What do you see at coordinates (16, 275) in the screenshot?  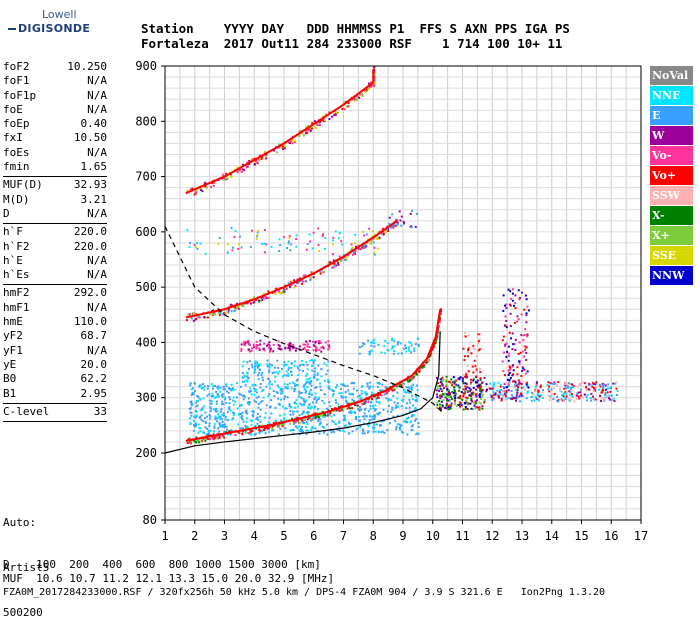 I see `param-name: h`Es` at bounding box center [16, 275].